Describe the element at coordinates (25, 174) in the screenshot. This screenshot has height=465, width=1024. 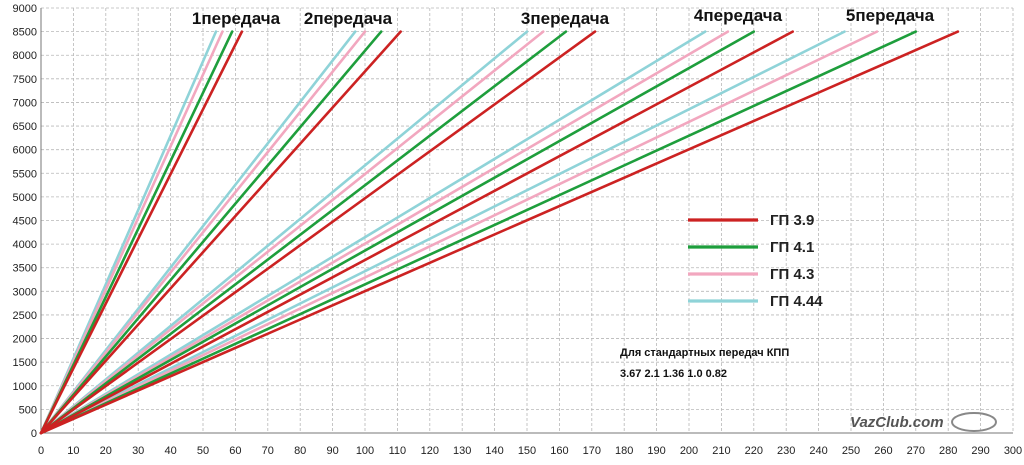
I see `y-tick-label: 5500` at that location.